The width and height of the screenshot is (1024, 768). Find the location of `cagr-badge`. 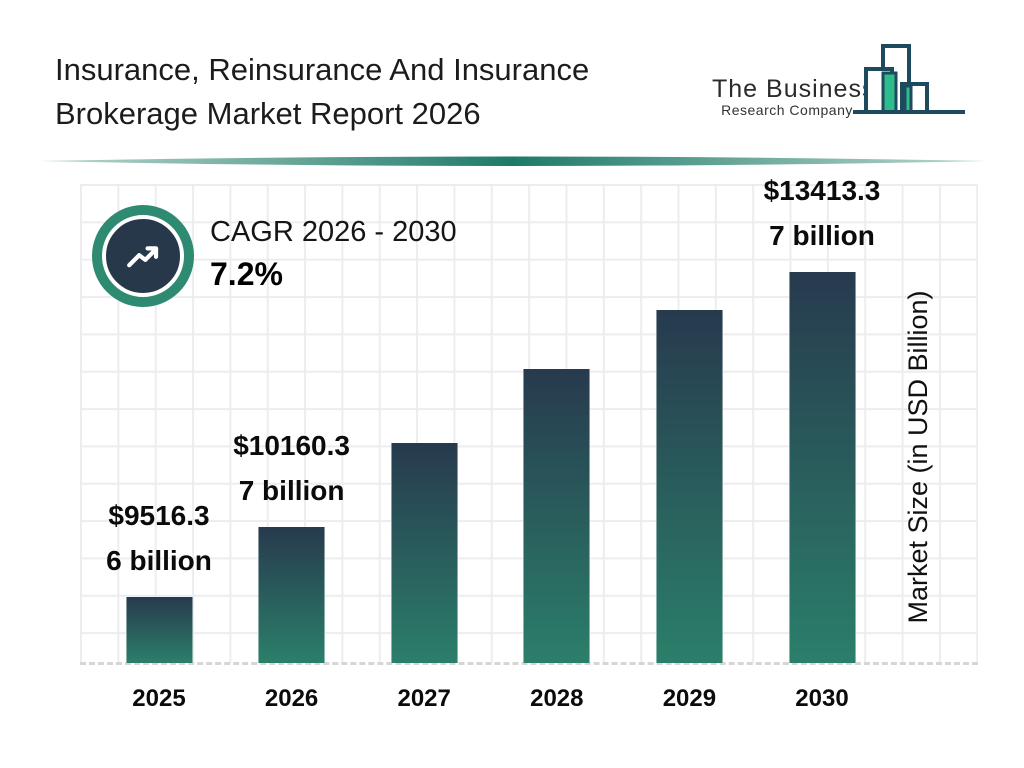

cagr-badge is located at coordinates (143, 256).